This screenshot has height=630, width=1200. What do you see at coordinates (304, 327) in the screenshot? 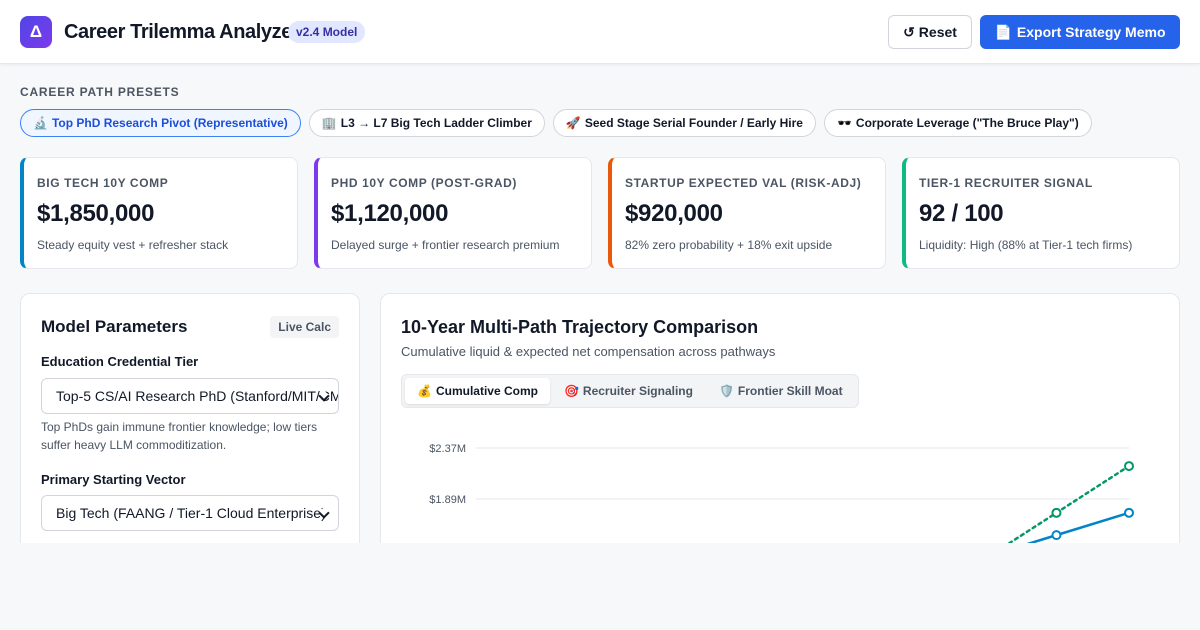
I see `live-calc-badge: Live Calc` at bounding box center [304, 327].